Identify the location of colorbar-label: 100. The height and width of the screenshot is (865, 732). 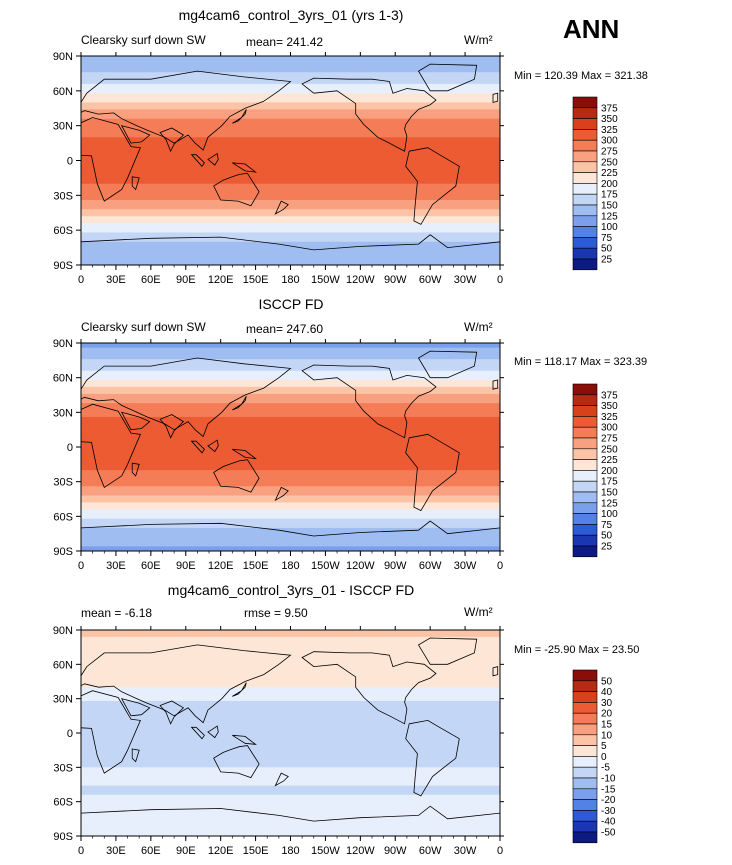
(609, 514).